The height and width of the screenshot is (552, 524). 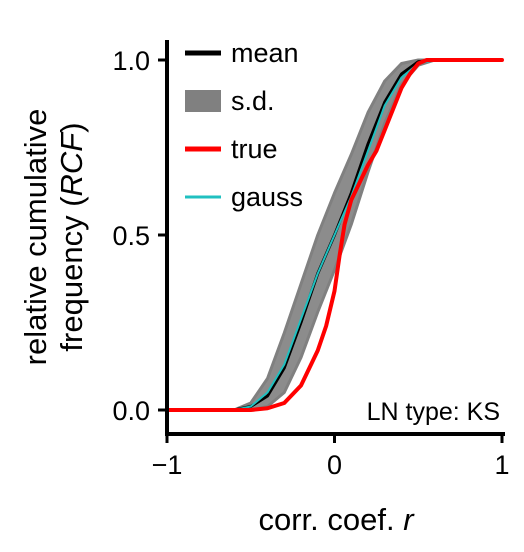 What do you see at coordinates (267, 197) in the screenshot?
I see `legend-label-gauss: gauss` at bounding box center [267, 197].